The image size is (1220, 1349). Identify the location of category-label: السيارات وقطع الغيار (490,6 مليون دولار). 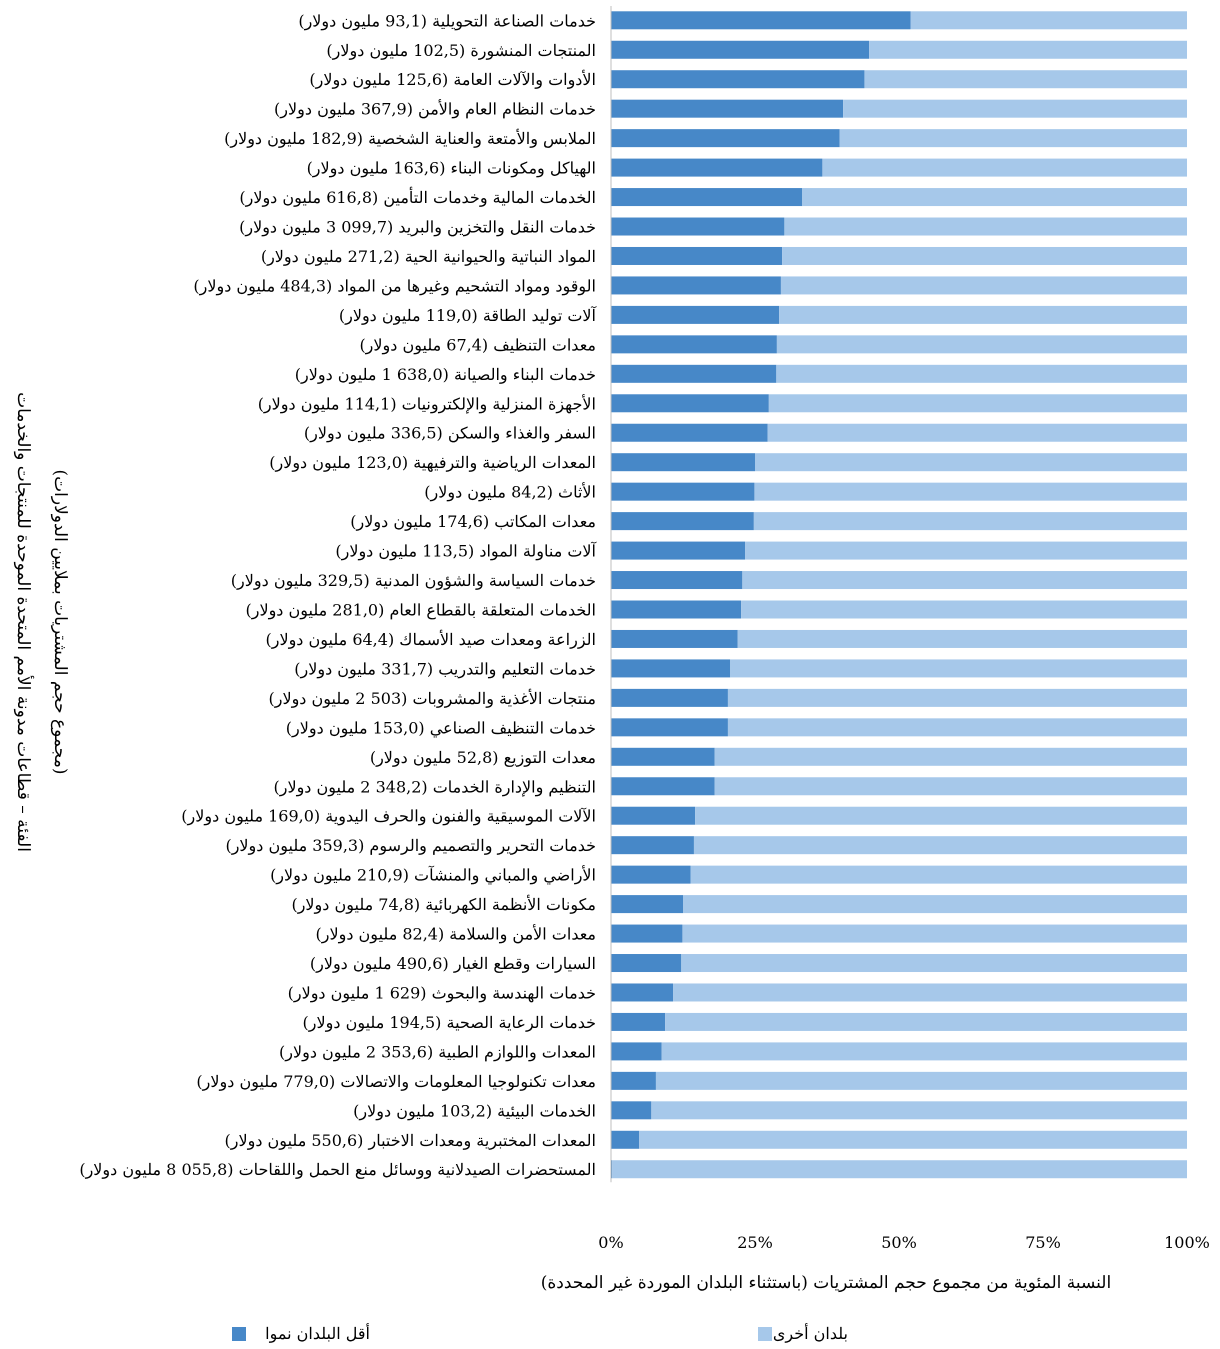
(453, 963).